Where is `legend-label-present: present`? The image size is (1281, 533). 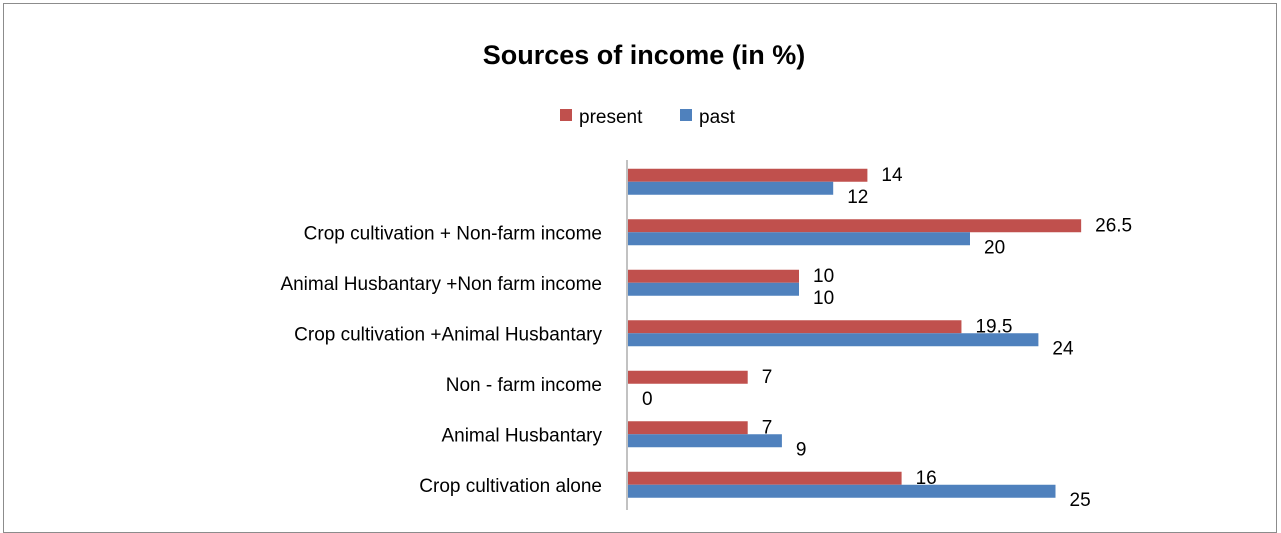
legend-label-present: present is located at coordinates (611, 117).